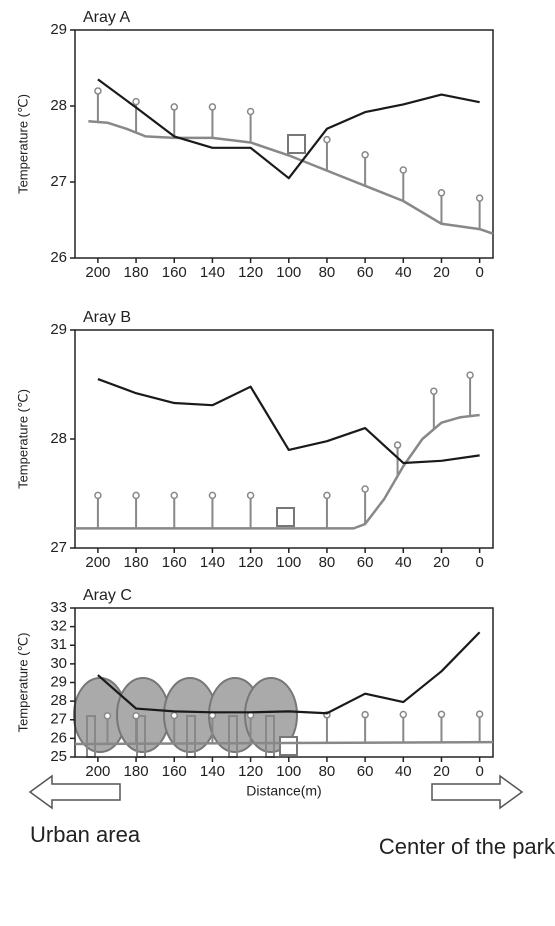  What do you see at coordinates (107, 317) in the screenshot?
I see `panel-title: Aray B` at bounding box center [107, 317].